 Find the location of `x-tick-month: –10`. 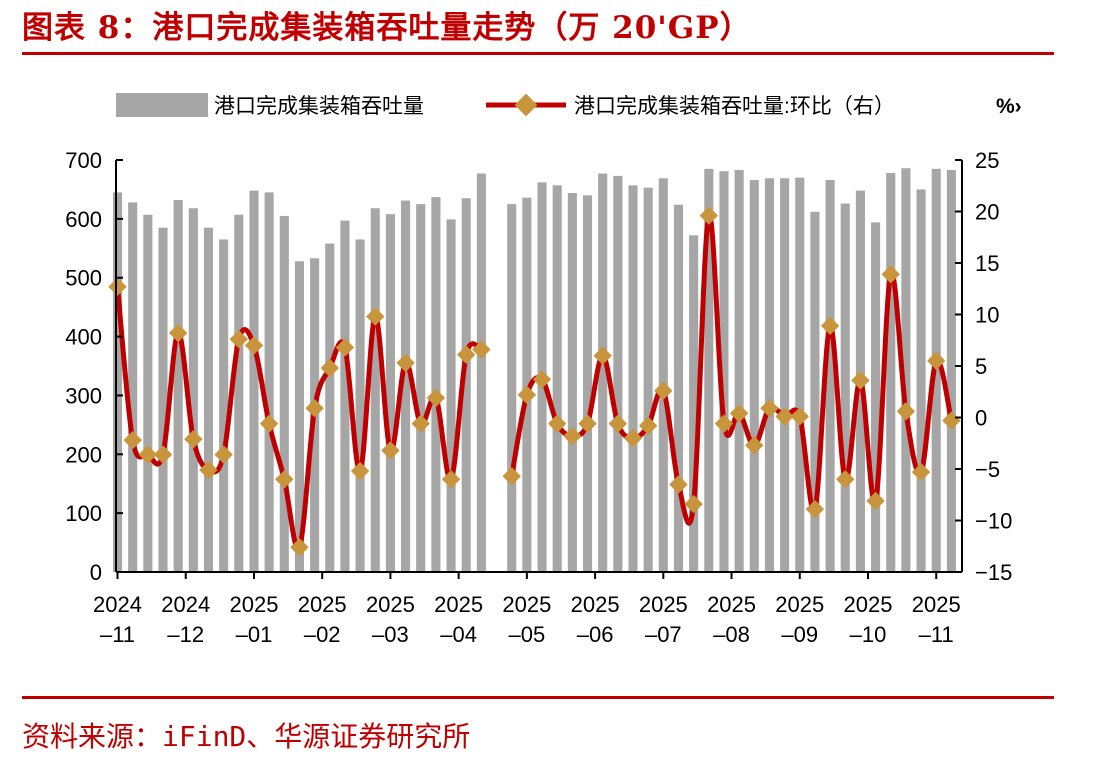

x-tick-month: –10 is located at coordinates (868, 634).